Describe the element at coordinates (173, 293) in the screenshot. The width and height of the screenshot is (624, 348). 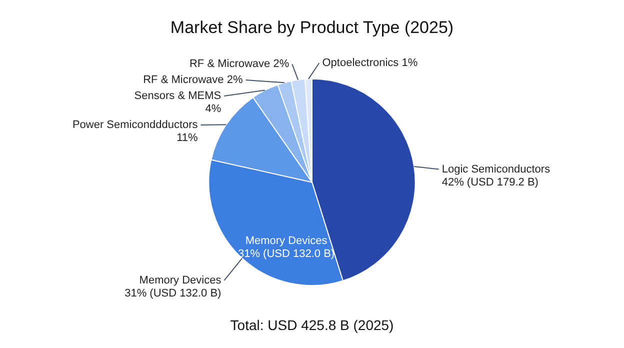
I see `data-label: 31% (USD 132.0 B)` at that location.